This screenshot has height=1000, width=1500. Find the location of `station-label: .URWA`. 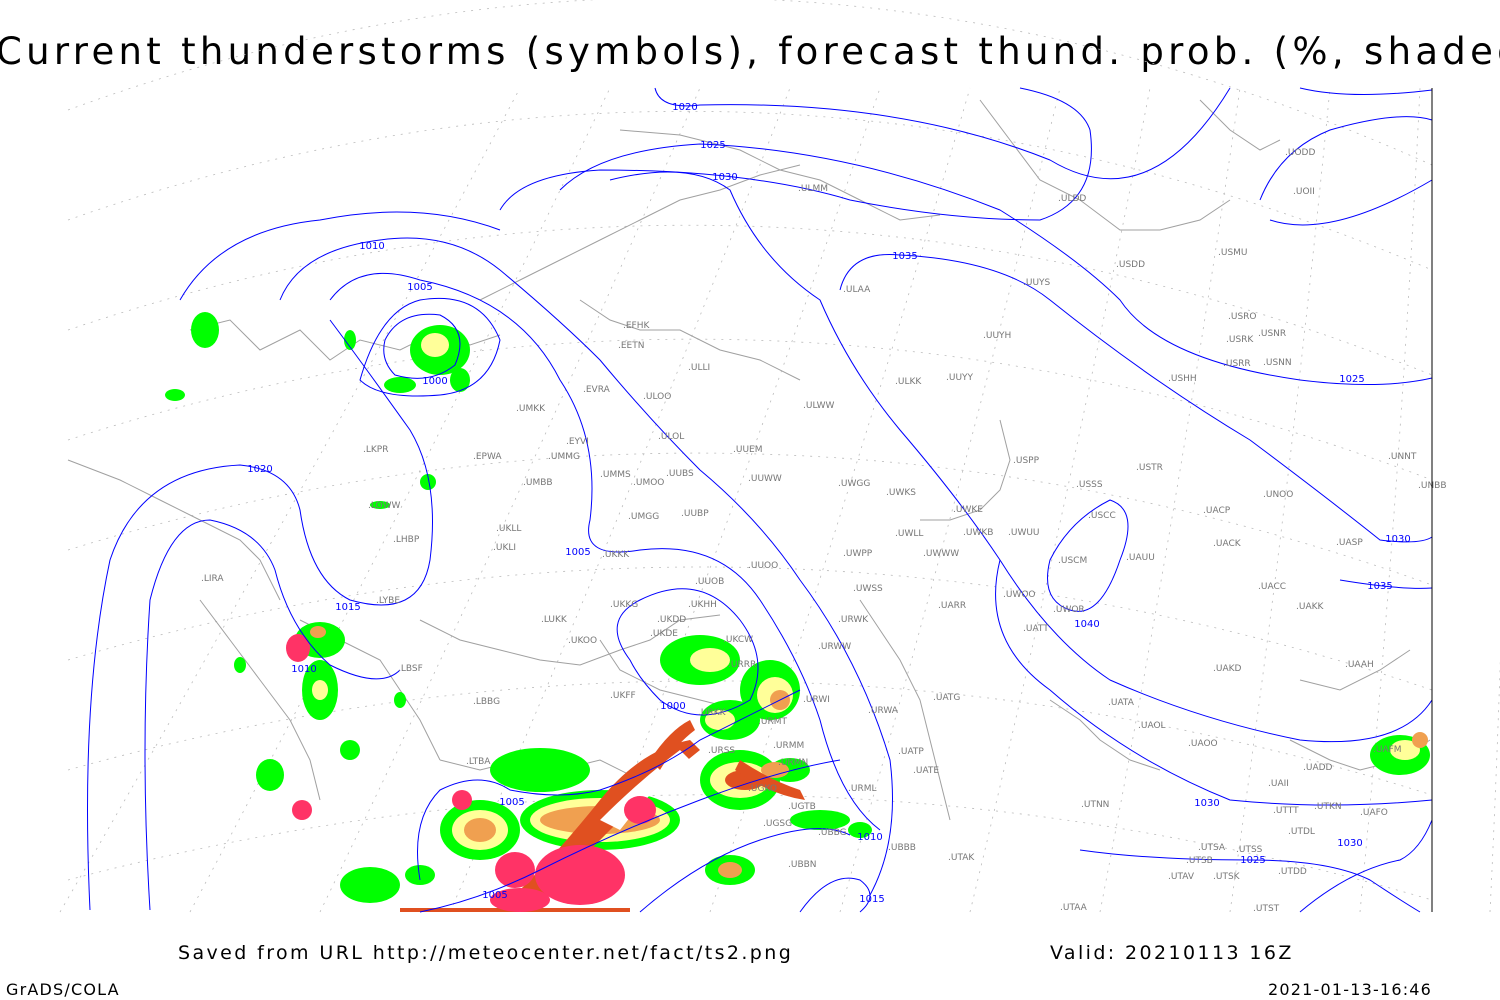

station-label: .URWA is located at coordinates (883, 711).